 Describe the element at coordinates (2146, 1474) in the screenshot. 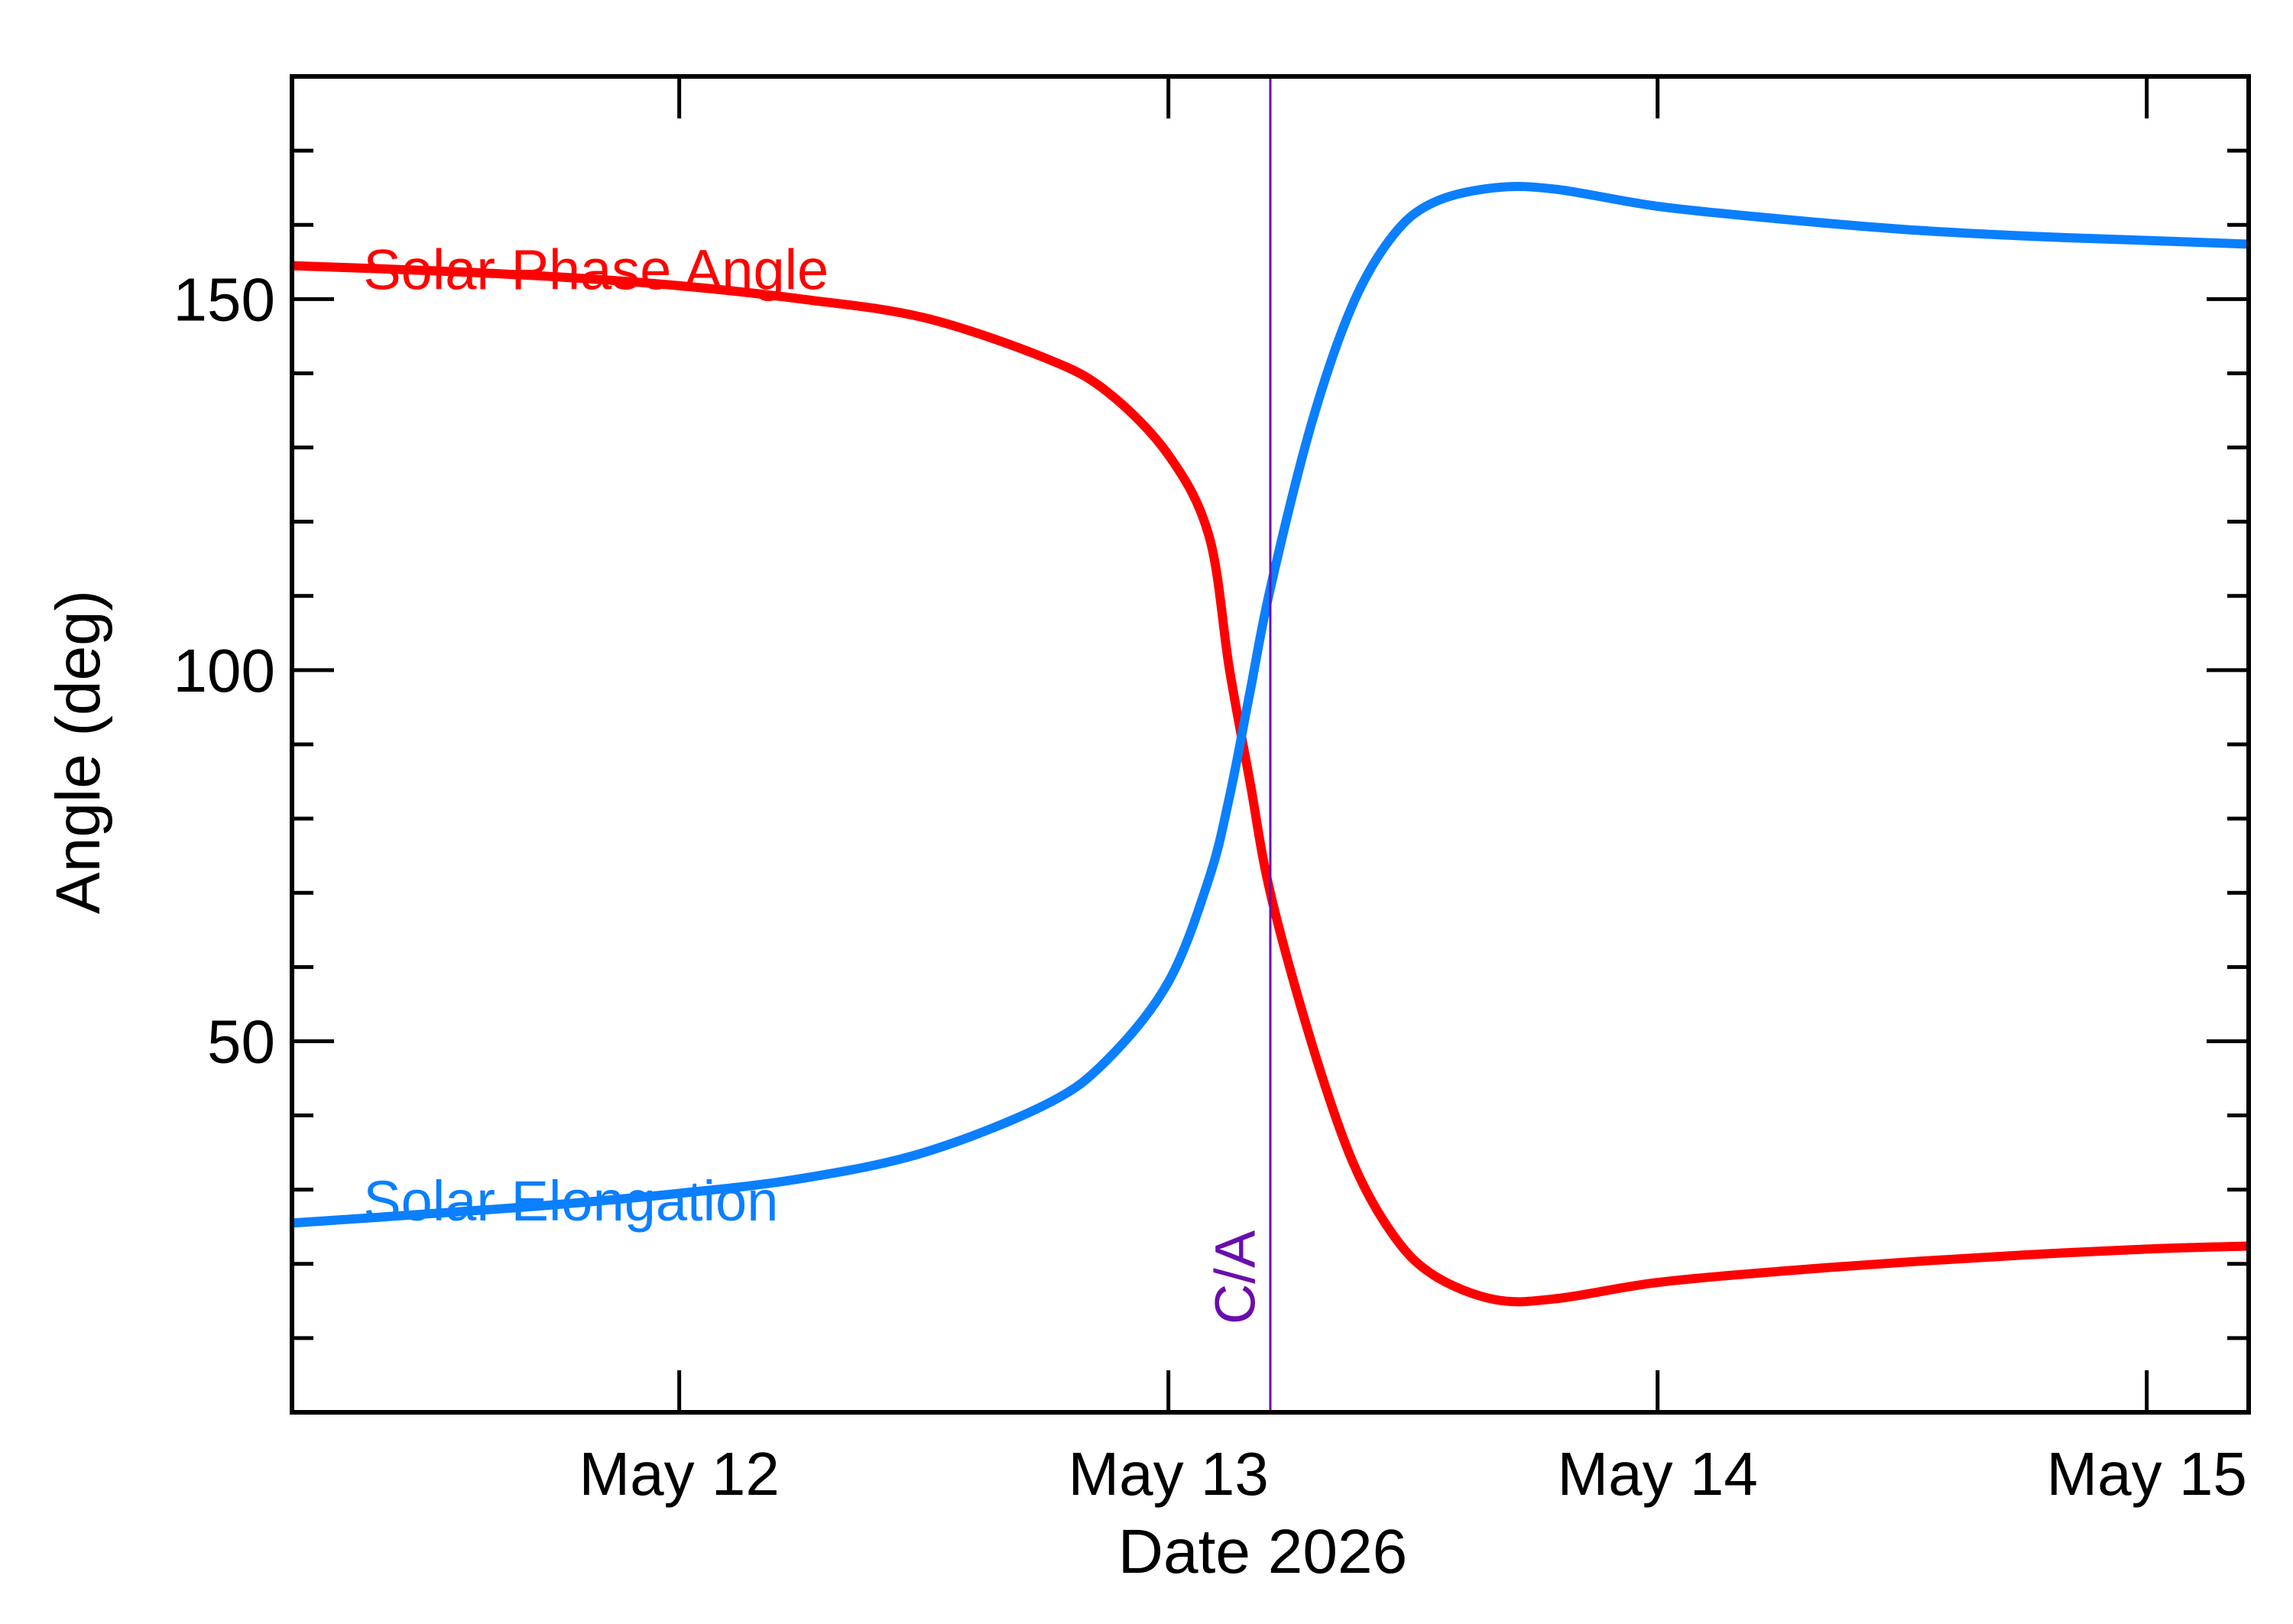

I see `x-tick-label: May 15` at that location.